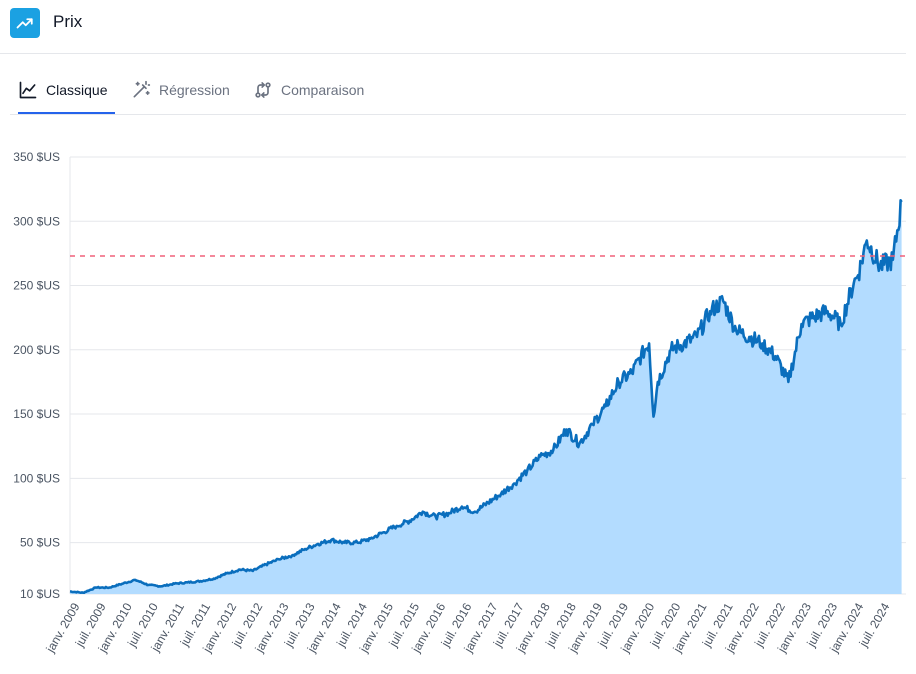  What do you see at coordinates (77, 90) in the screenshot?
I see `tab-label: Classique` at bounding box center [77, 90].